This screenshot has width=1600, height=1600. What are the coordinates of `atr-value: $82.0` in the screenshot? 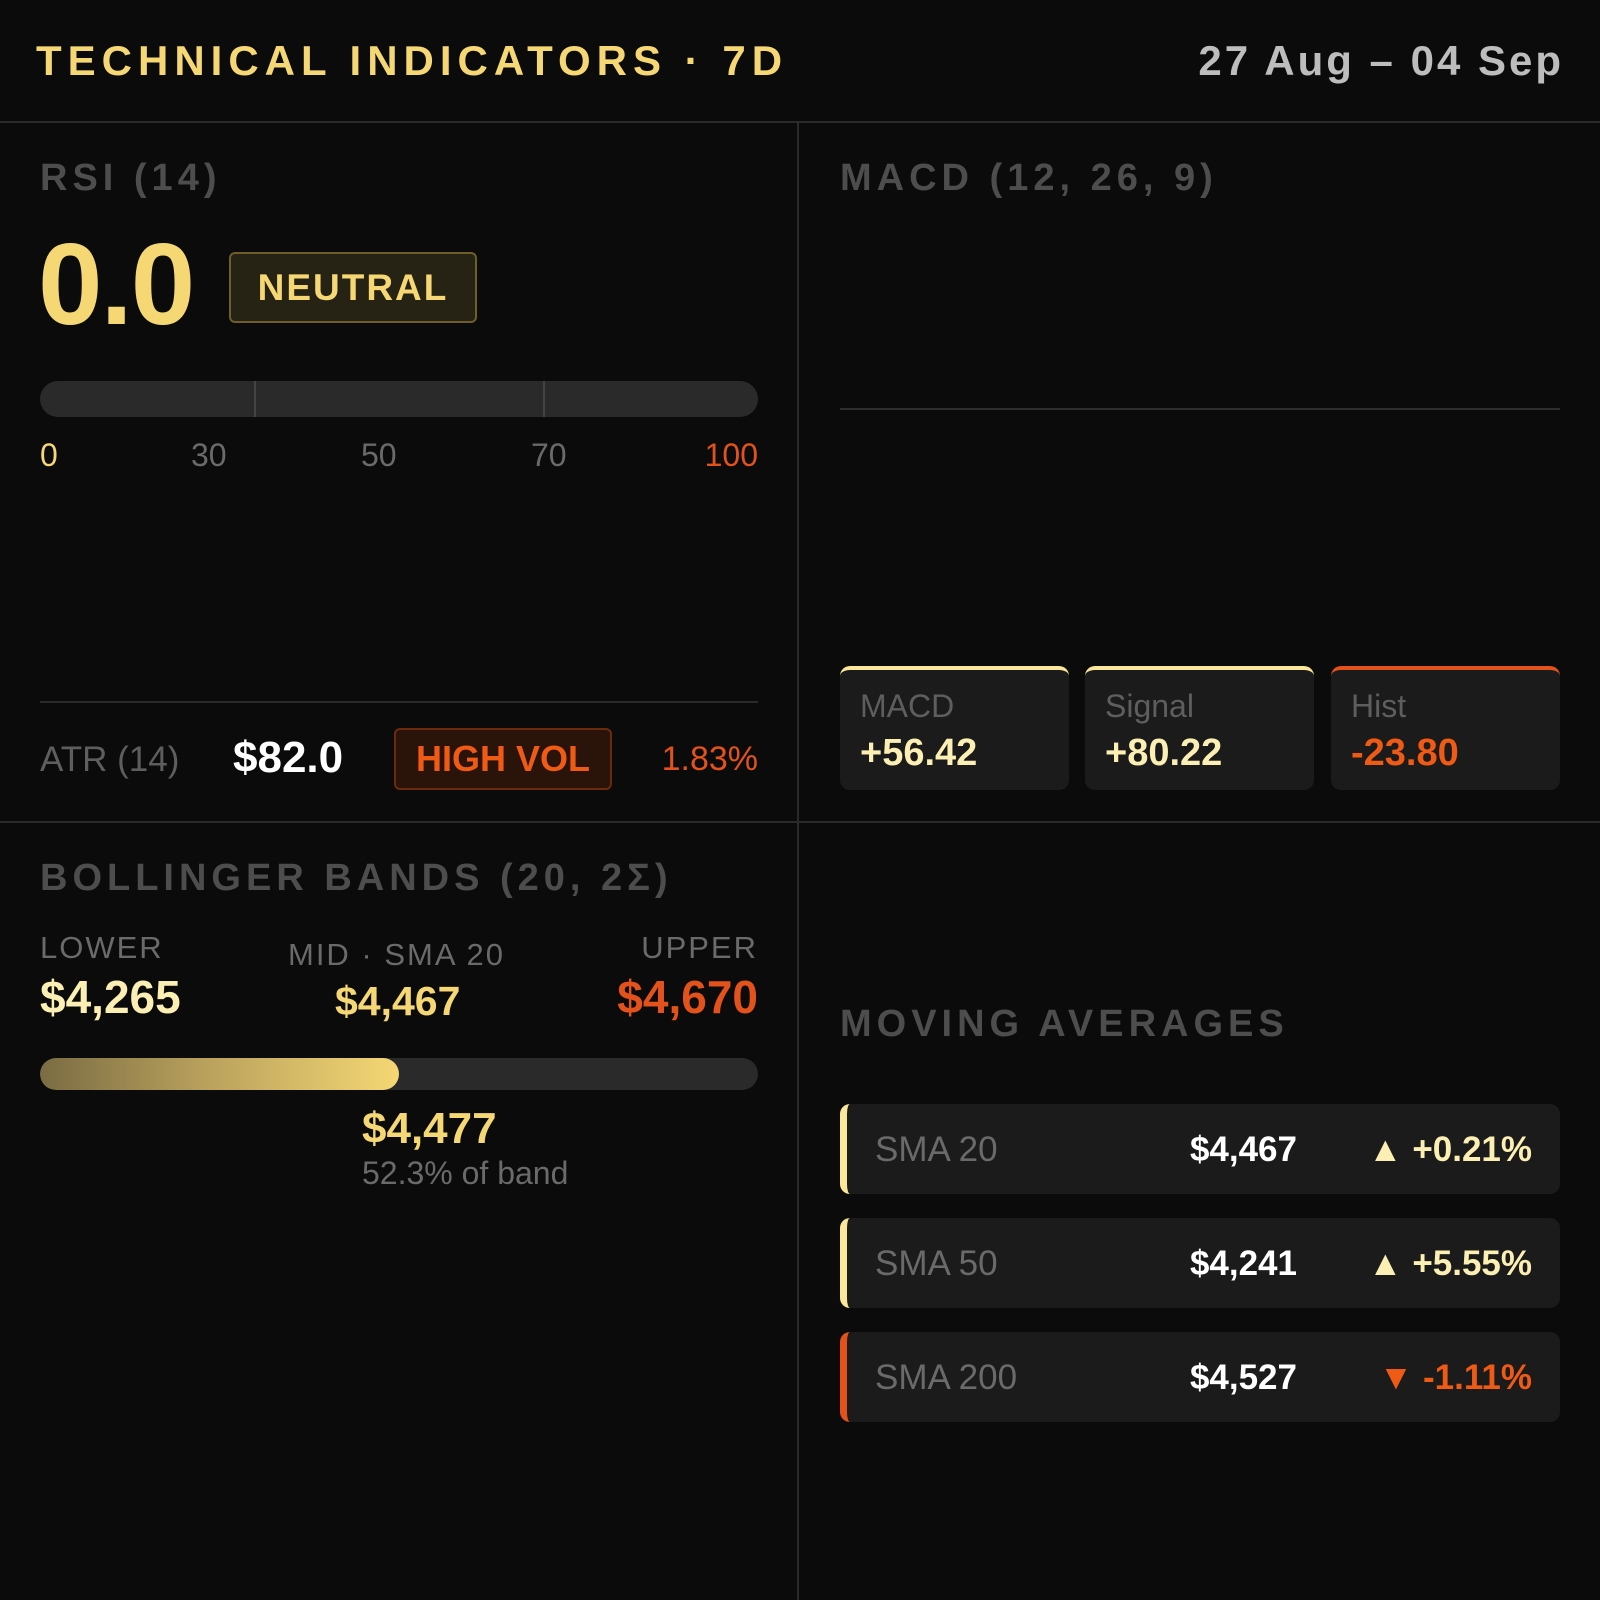 It's located at (288, 757).